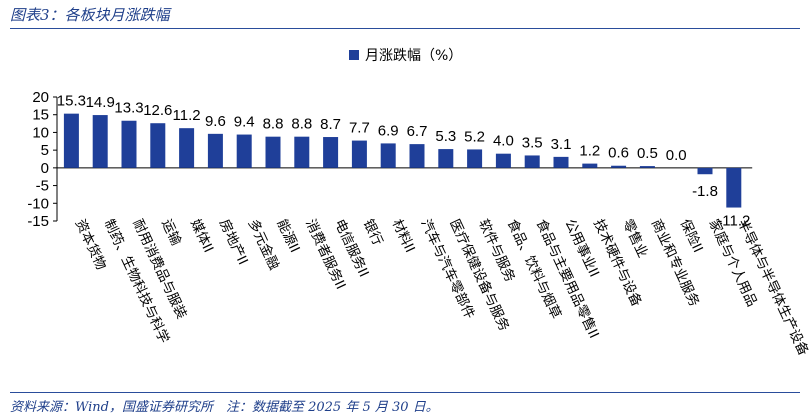  What do you see at coordinates (45, 150) in the screenshot?
I see `y-tick-label: 5` at bounding box center [45, 150].